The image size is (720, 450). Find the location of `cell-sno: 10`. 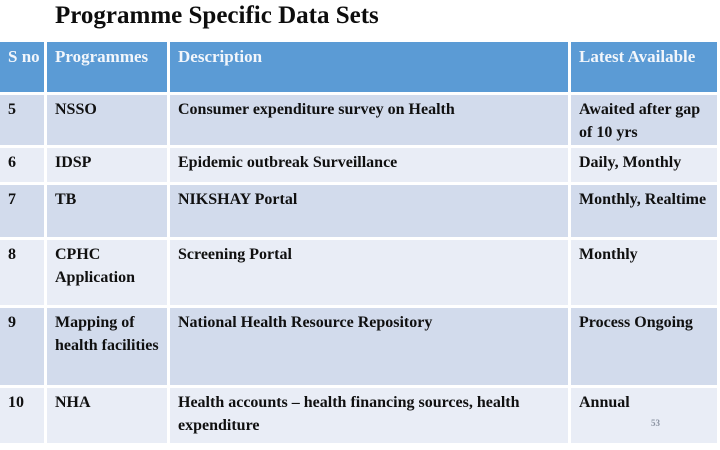

cell-sno: 10 is located at coordinates (22, 415).